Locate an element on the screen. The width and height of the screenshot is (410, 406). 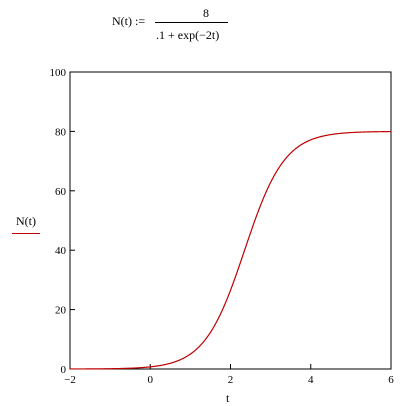
formula-numerator: 8 is located at coordinates (206, 13).